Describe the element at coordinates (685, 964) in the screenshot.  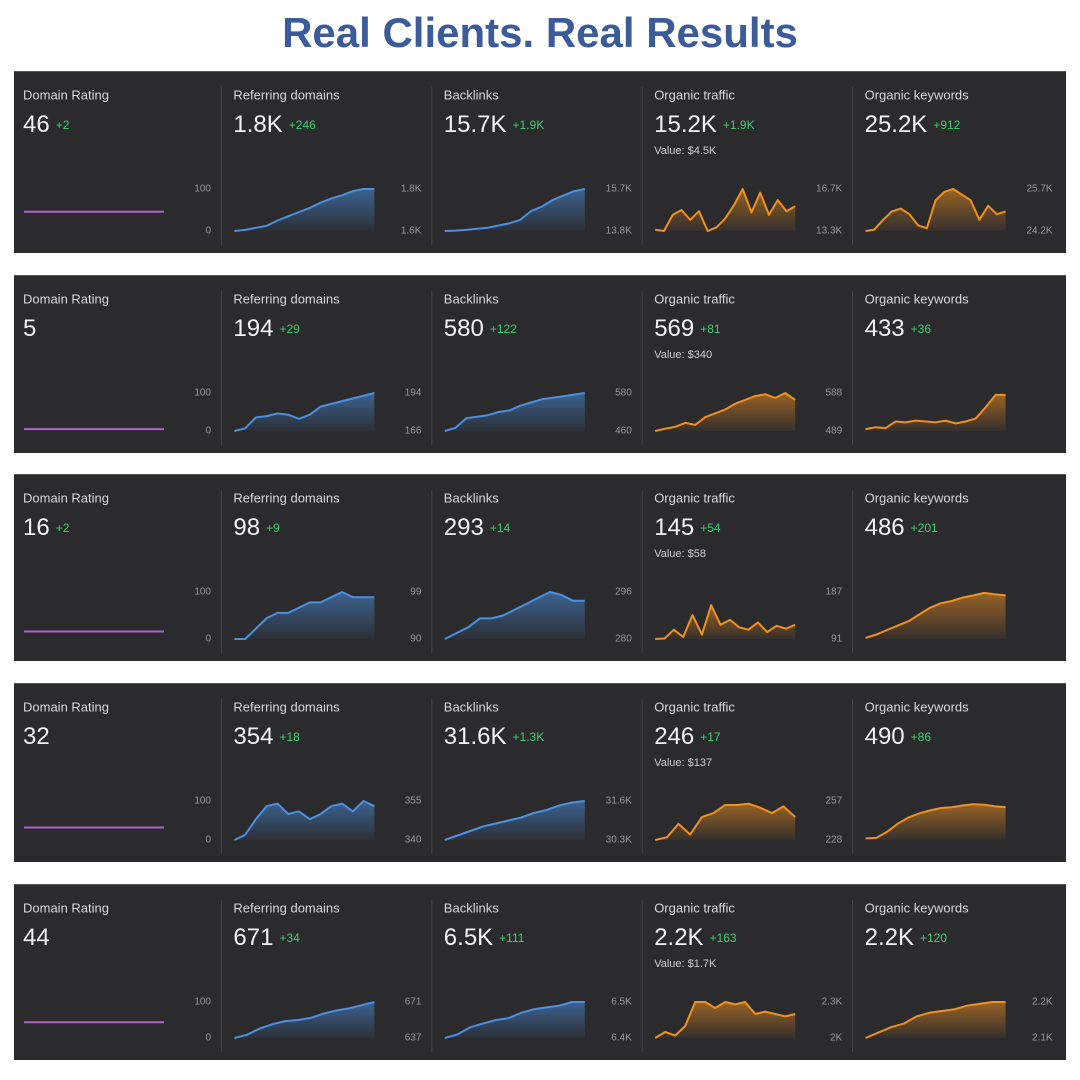
I see `metric-note: Value: $1.7K` at that location.